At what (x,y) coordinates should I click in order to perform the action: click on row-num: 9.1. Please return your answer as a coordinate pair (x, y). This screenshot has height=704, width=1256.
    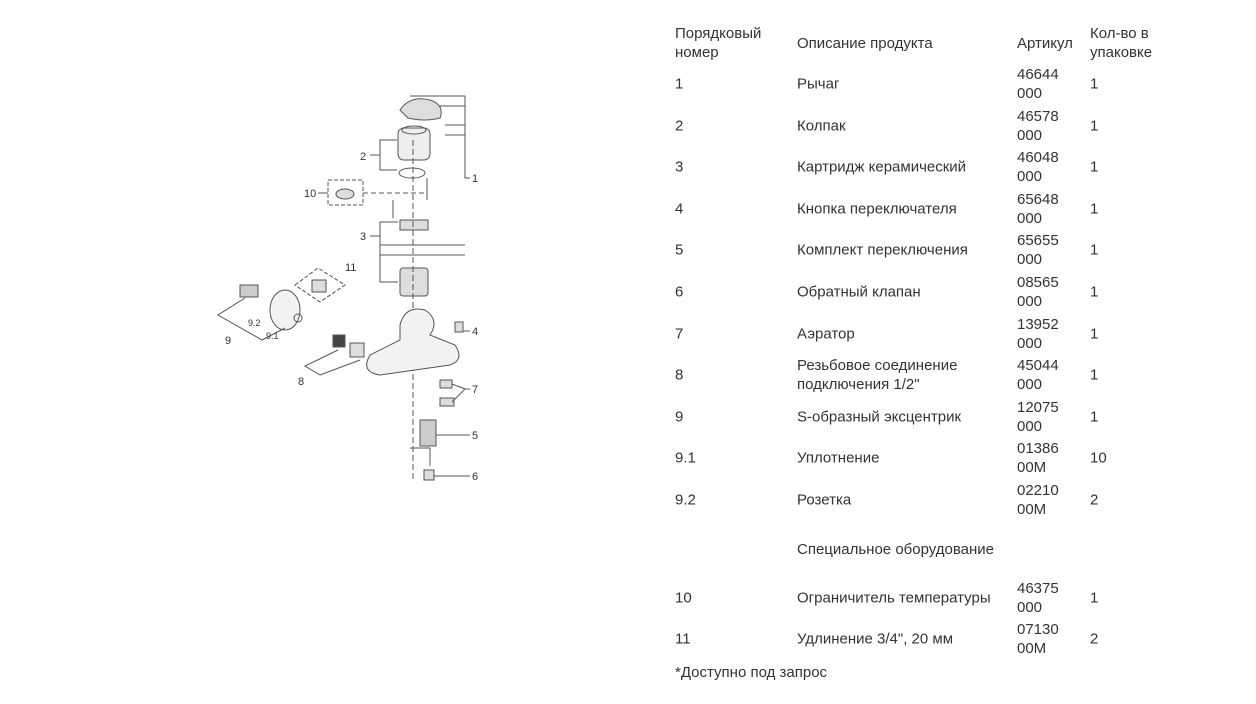
    Looking at the image, I should click on (685, 458).